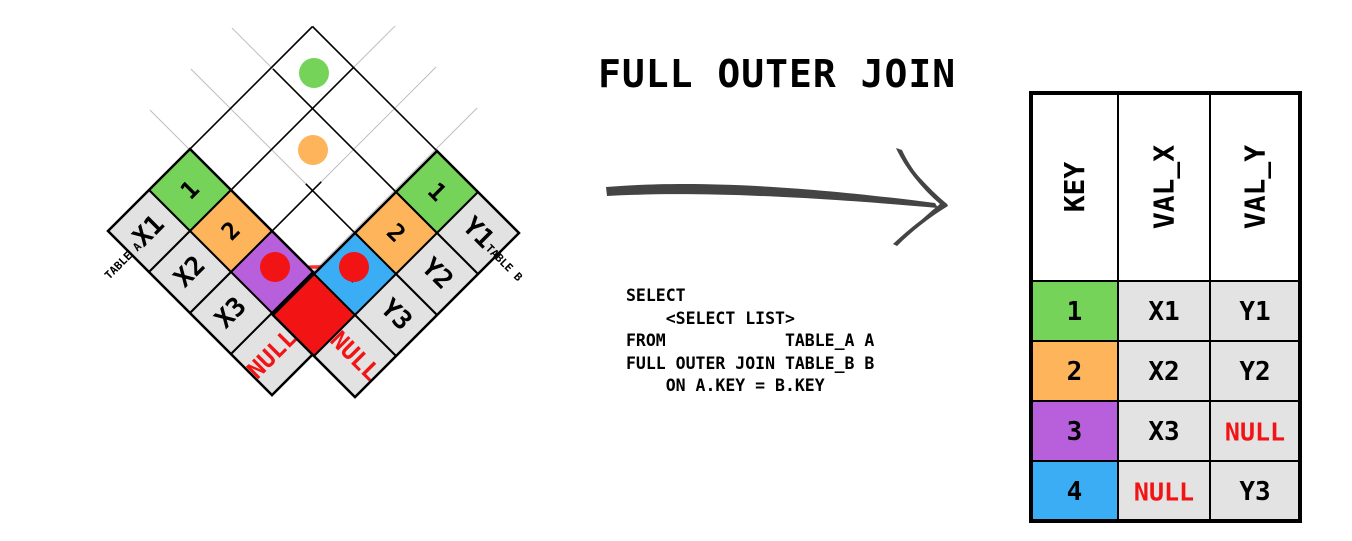 This screenshot has width=1352, height=541. I want to click on result-cell-label: Y3, so click(1254, 492).